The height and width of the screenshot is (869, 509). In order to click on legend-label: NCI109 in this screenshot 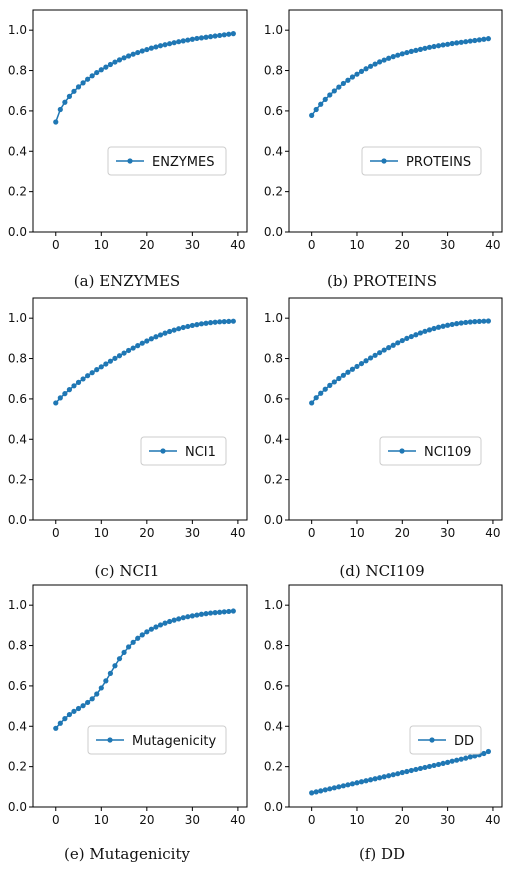, I will do `click(447, 452)`.